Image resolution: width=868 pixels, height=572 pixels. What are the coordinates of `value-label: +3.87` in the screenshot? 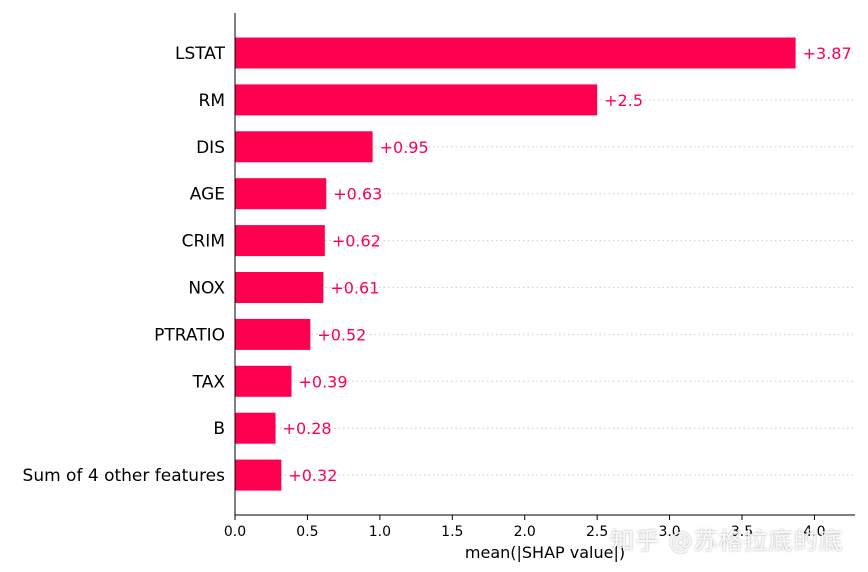 It's located at (827, 53).